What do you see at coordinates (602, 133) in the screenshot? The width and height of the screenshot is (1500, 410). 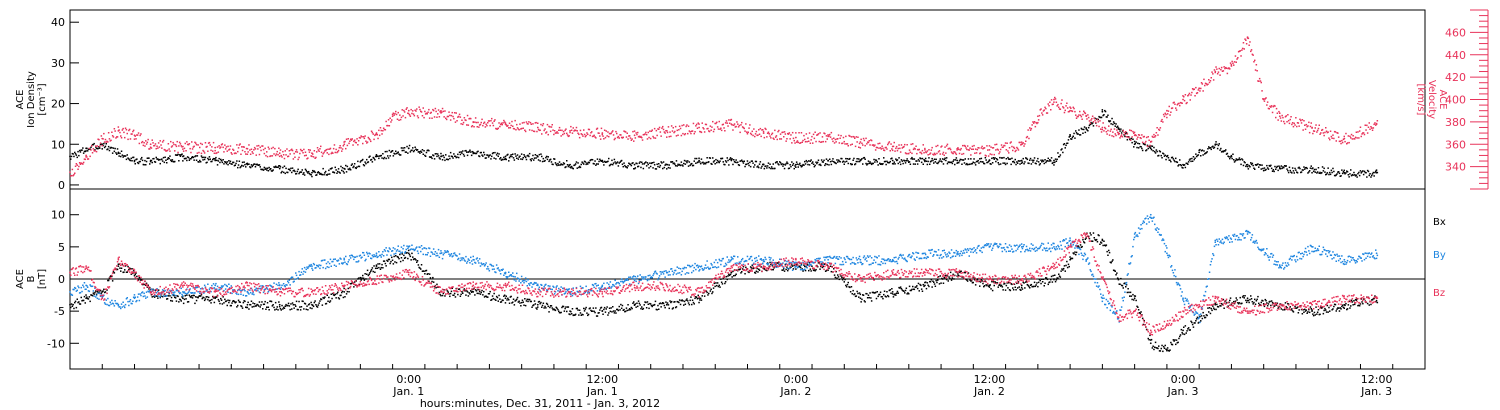 I see `data-point` at bounding box center [602, 133].